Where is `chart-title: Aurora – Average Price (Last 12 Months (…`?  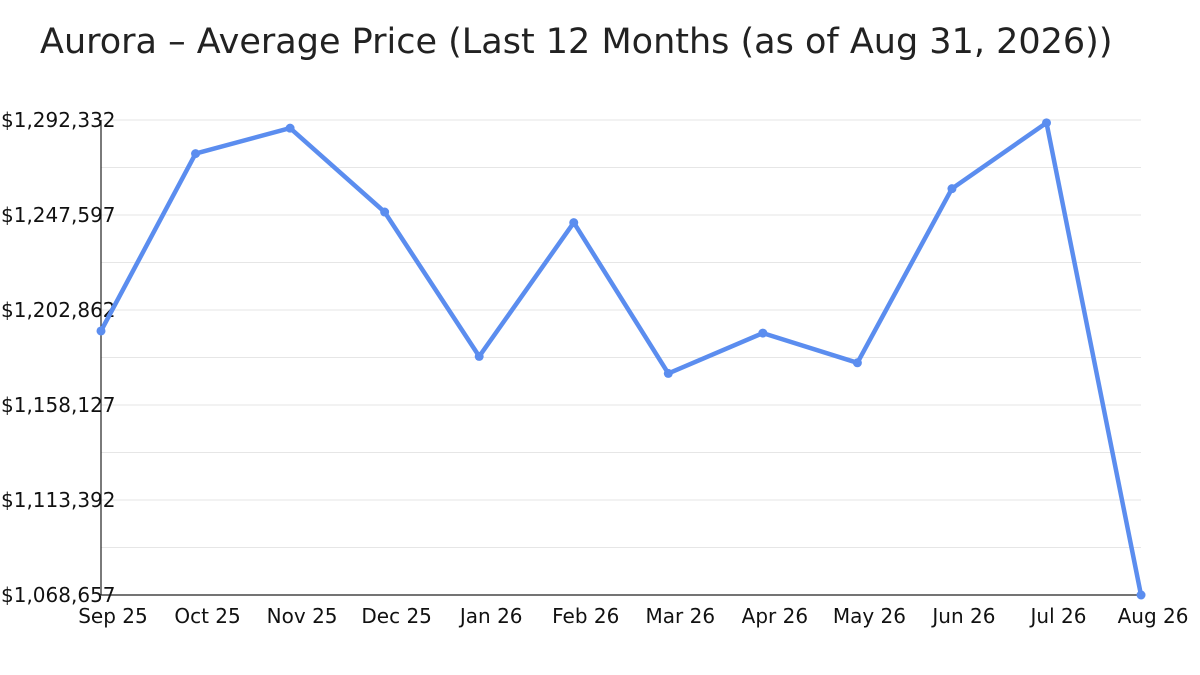
chart-title: Aurora – Average Price (Last 12 Months (… is located at coordinates (576, 42).